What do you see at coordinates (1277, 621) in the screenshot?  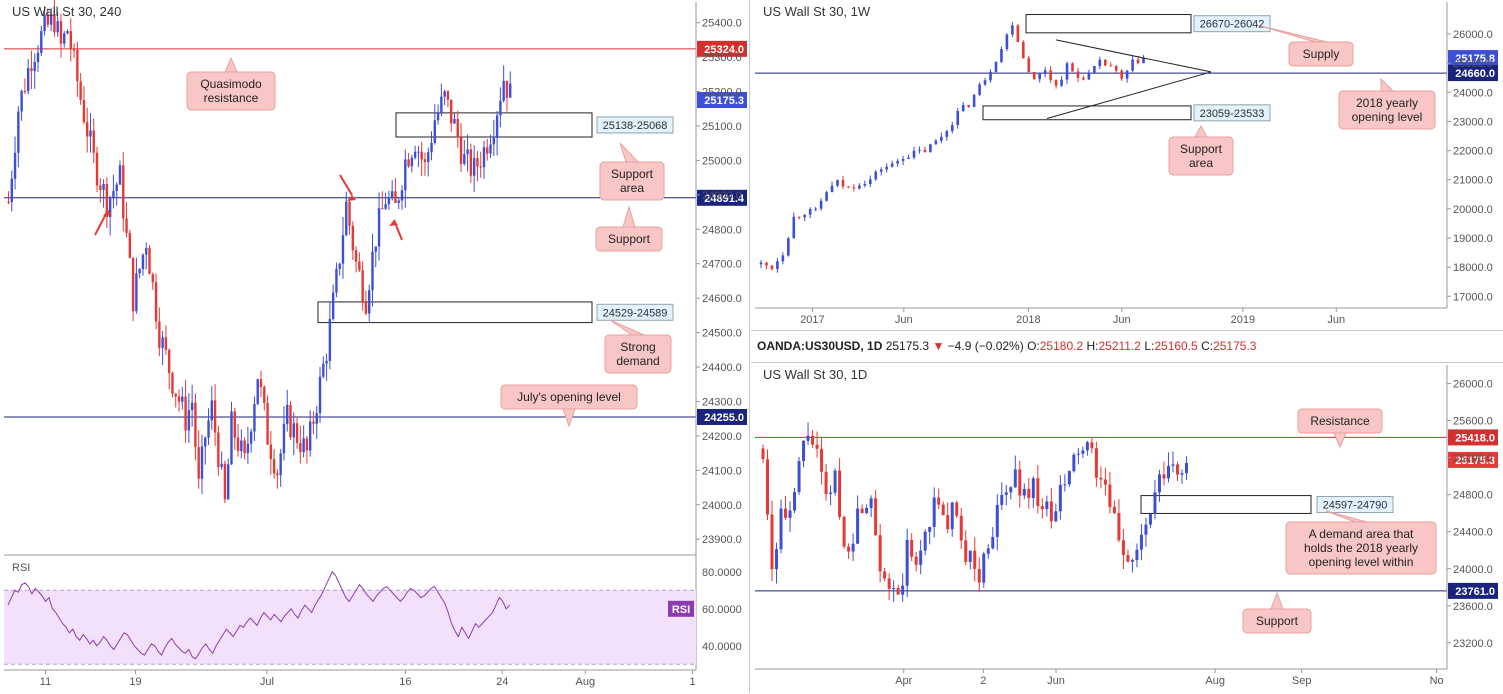 I see `daily-callout-support-text: Support` at bounding box center [1277, 621].